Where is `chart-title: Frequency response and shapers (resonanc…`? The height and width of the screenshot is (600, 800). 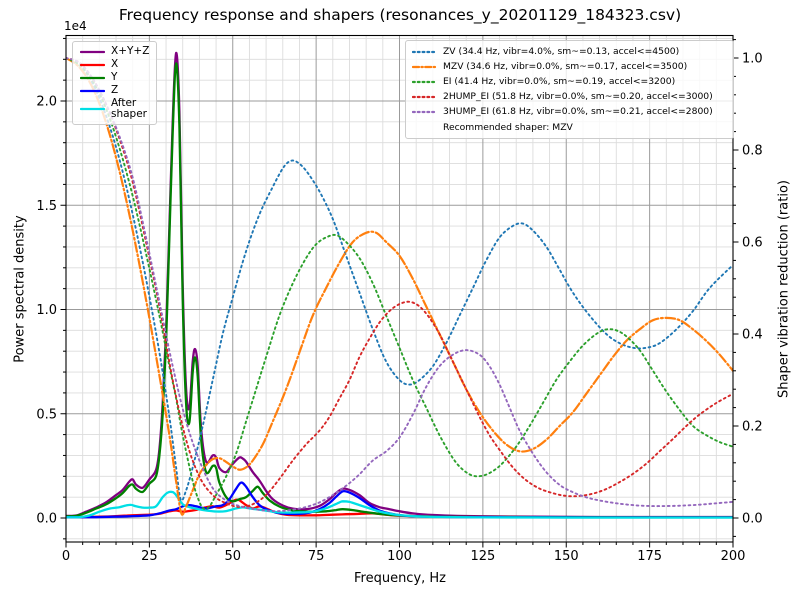 chart-title: Frequency response and shapers (resonanc… is located at coordinates (400, 15).